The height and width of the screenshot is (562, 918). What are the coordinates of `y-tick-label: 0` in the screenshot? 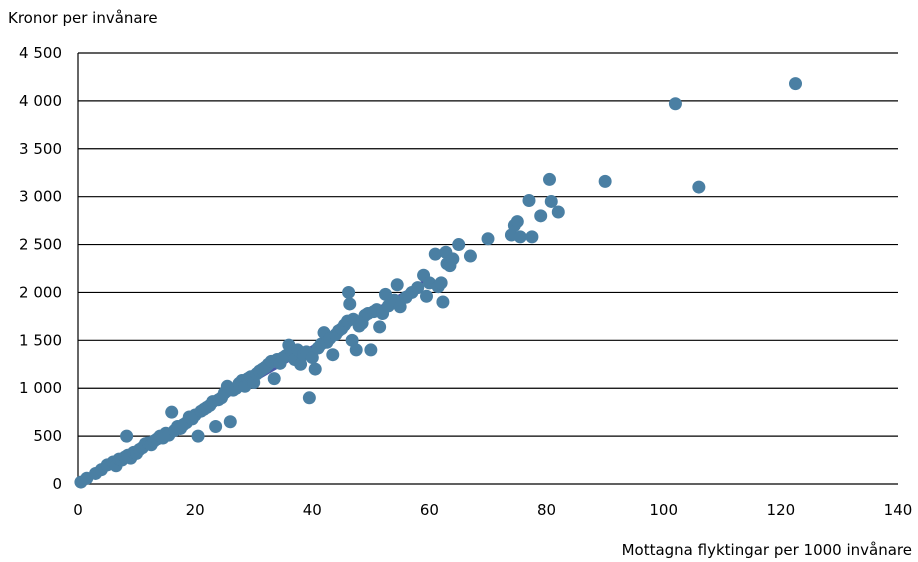 It's located at (57, 484).